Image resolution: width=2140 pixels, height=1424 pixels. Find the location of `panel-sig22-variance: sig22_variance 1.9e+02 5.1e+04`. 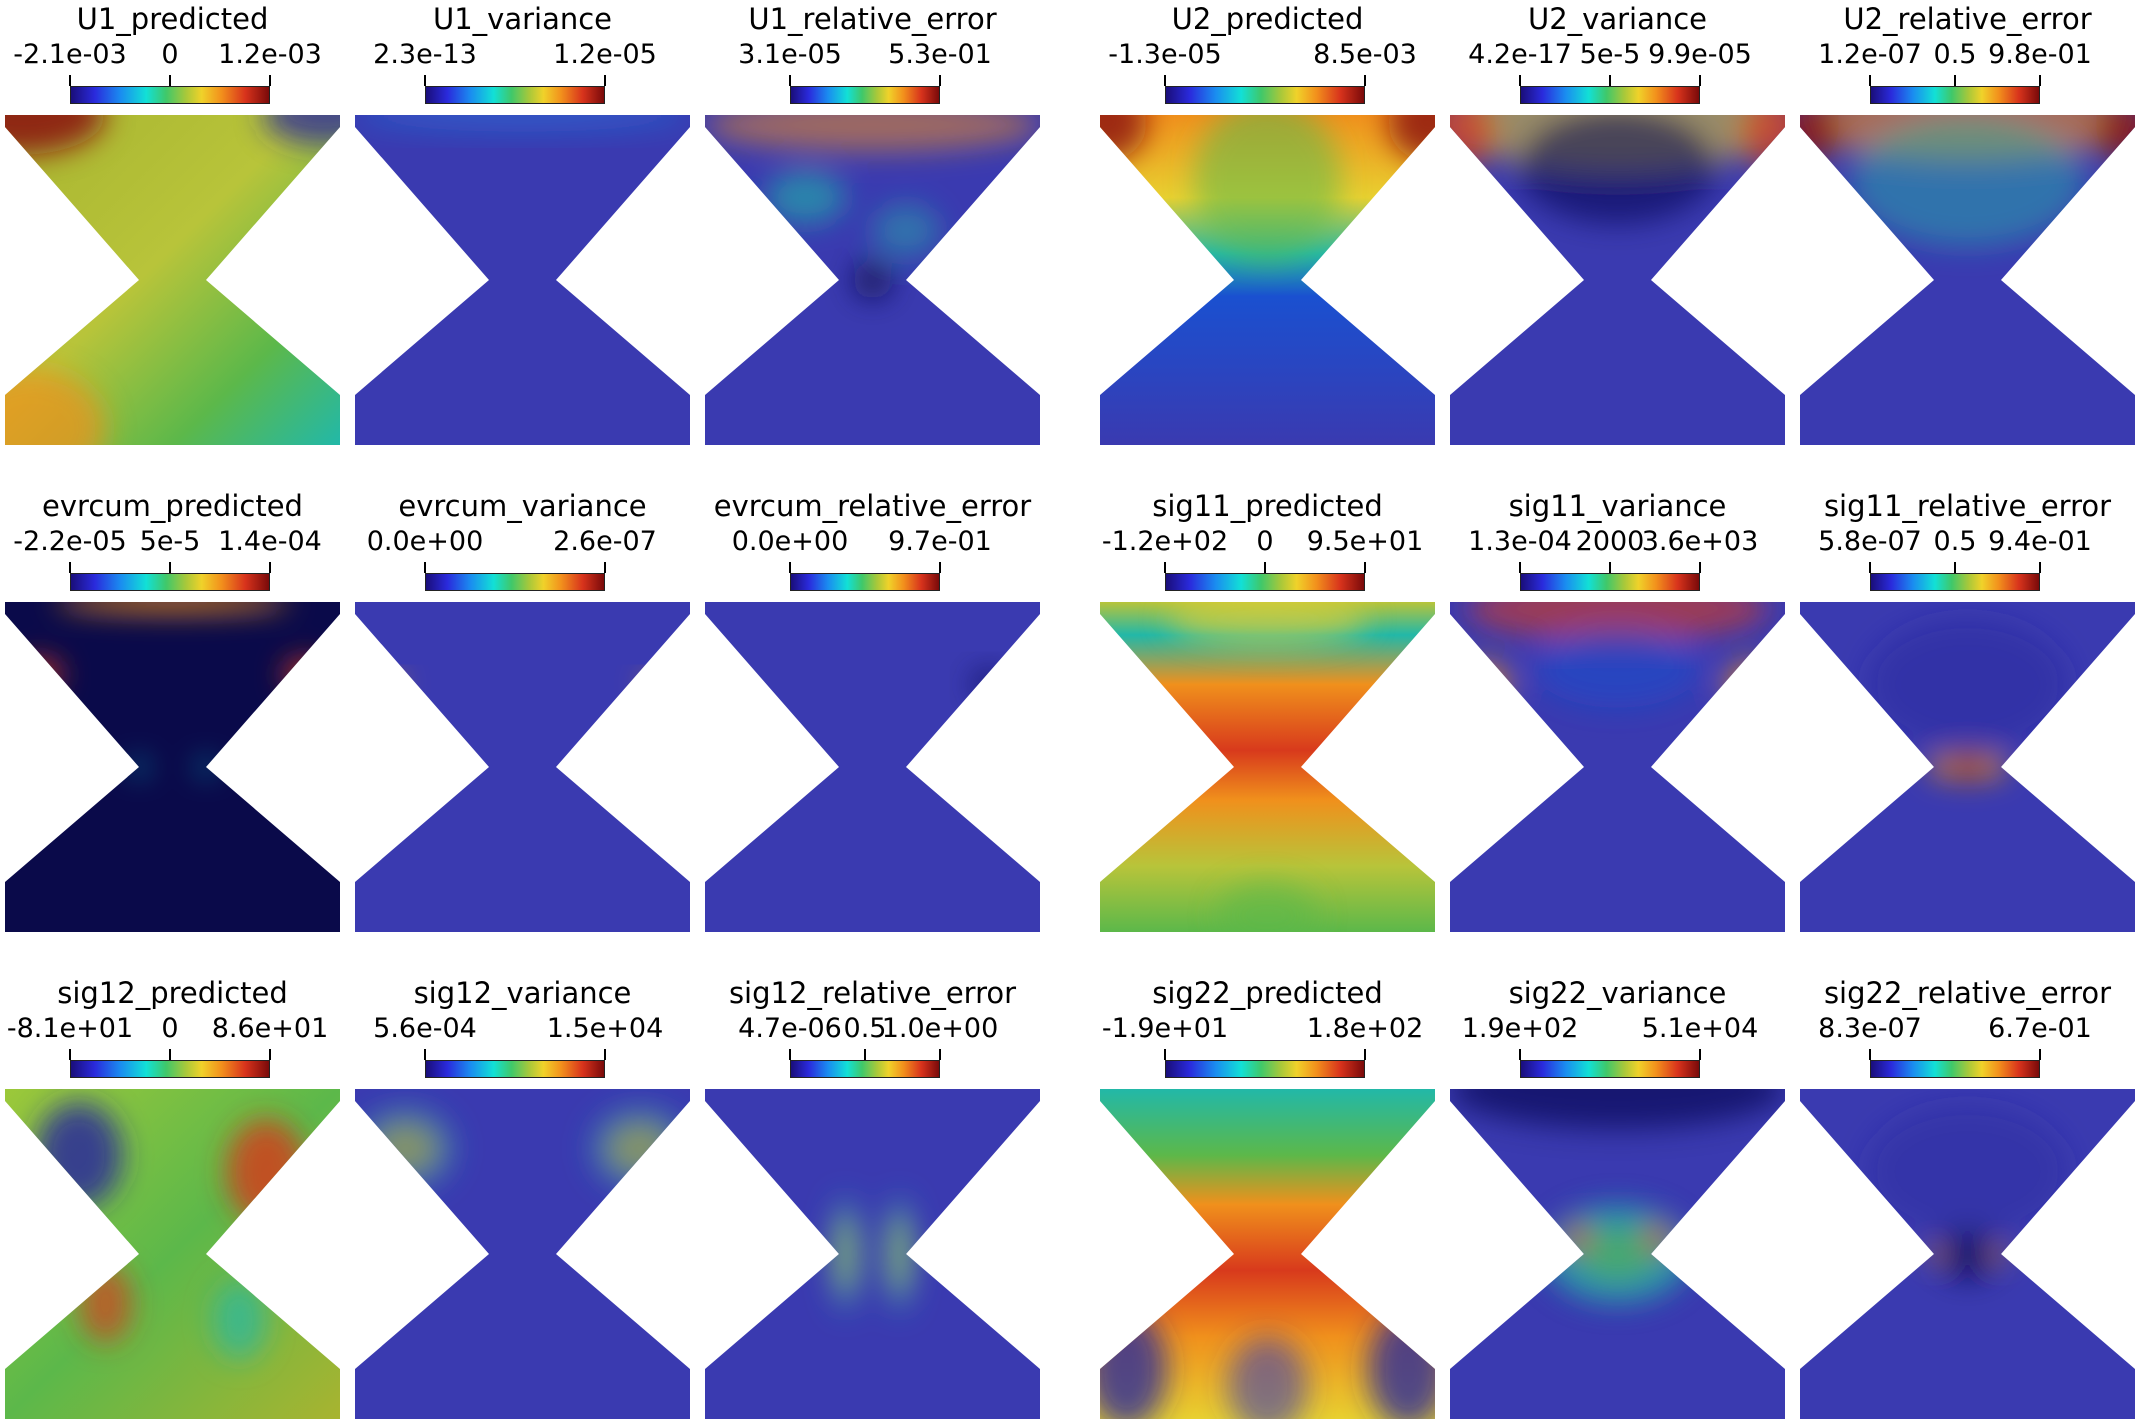

panel-sig22-variance: sig22_variance 1.9e+02 5.1e+04 is located at coordinates (1617, 1199).